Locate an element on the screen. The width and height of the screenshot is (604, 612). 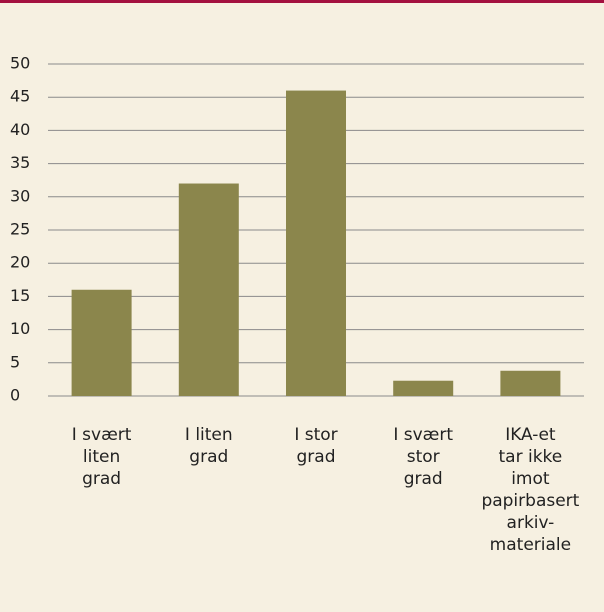
x-tick-label: I svært liten grad is located at coordinates (101, 457).